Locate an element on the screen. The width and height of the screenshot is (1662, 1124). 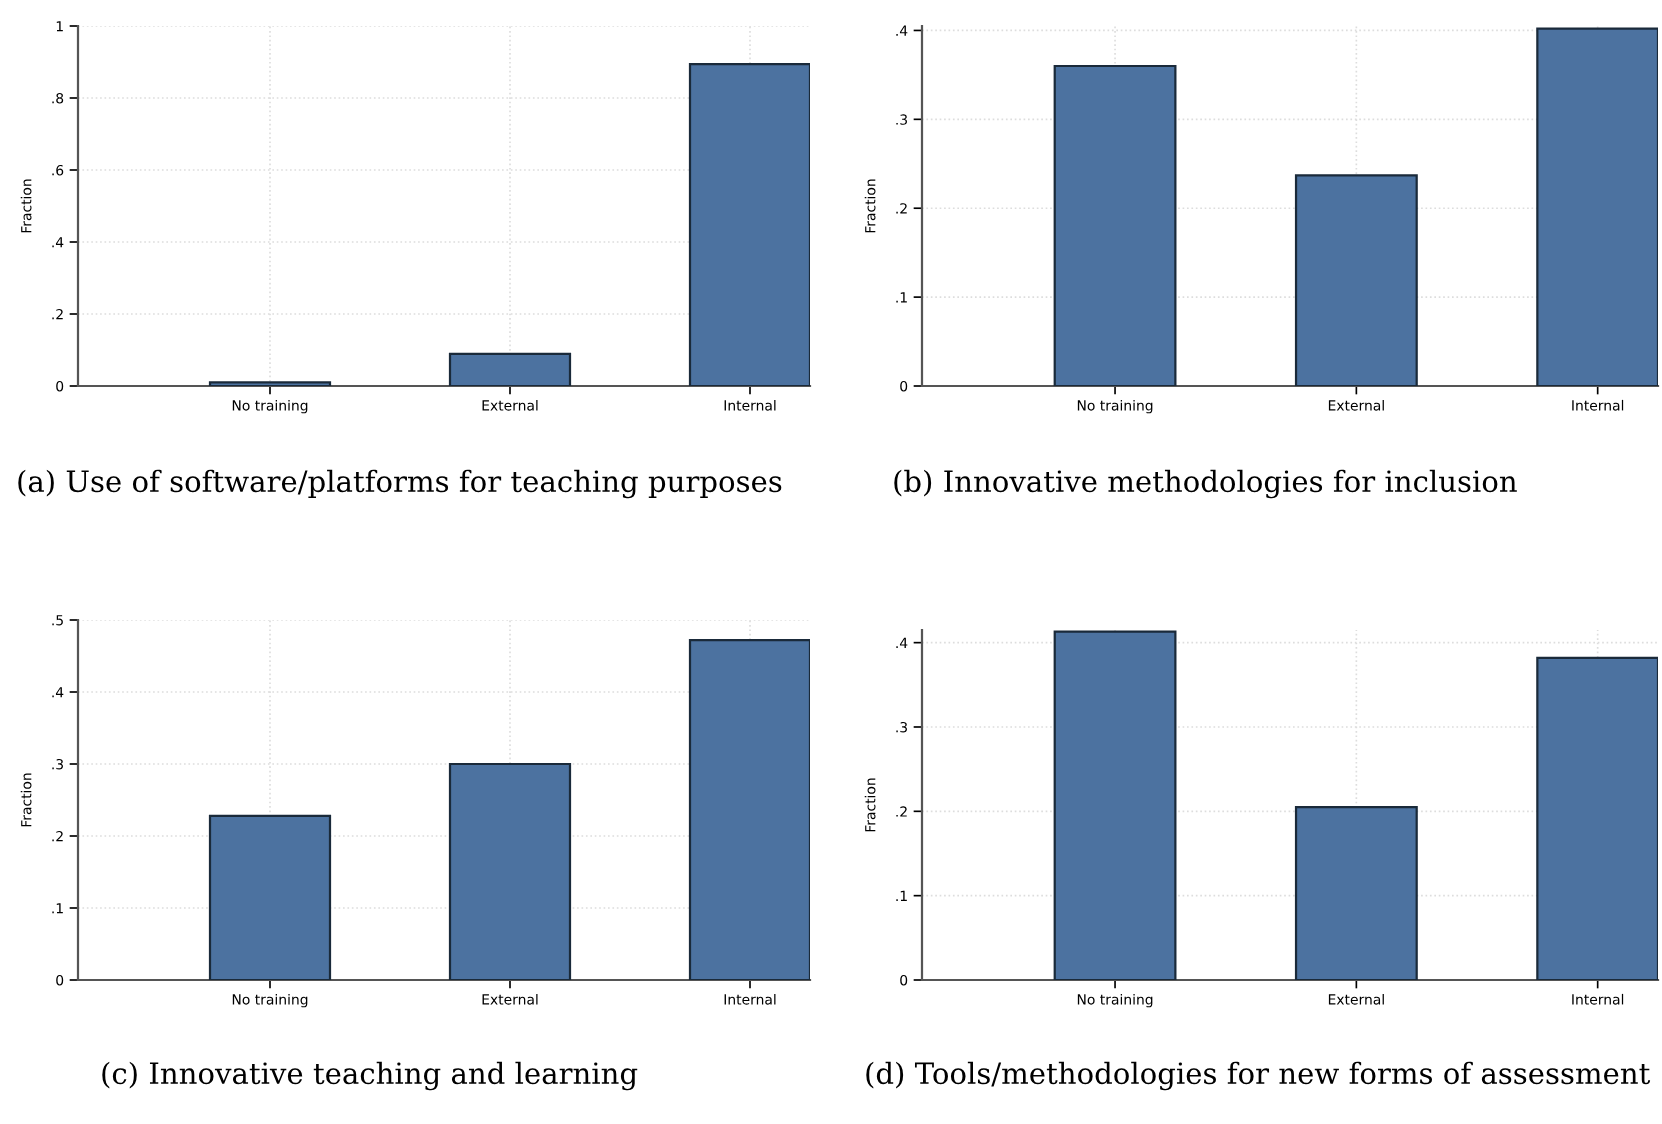
text: (a) Use of software/platforms for teaching purposes is located at coordinates (400, 484).